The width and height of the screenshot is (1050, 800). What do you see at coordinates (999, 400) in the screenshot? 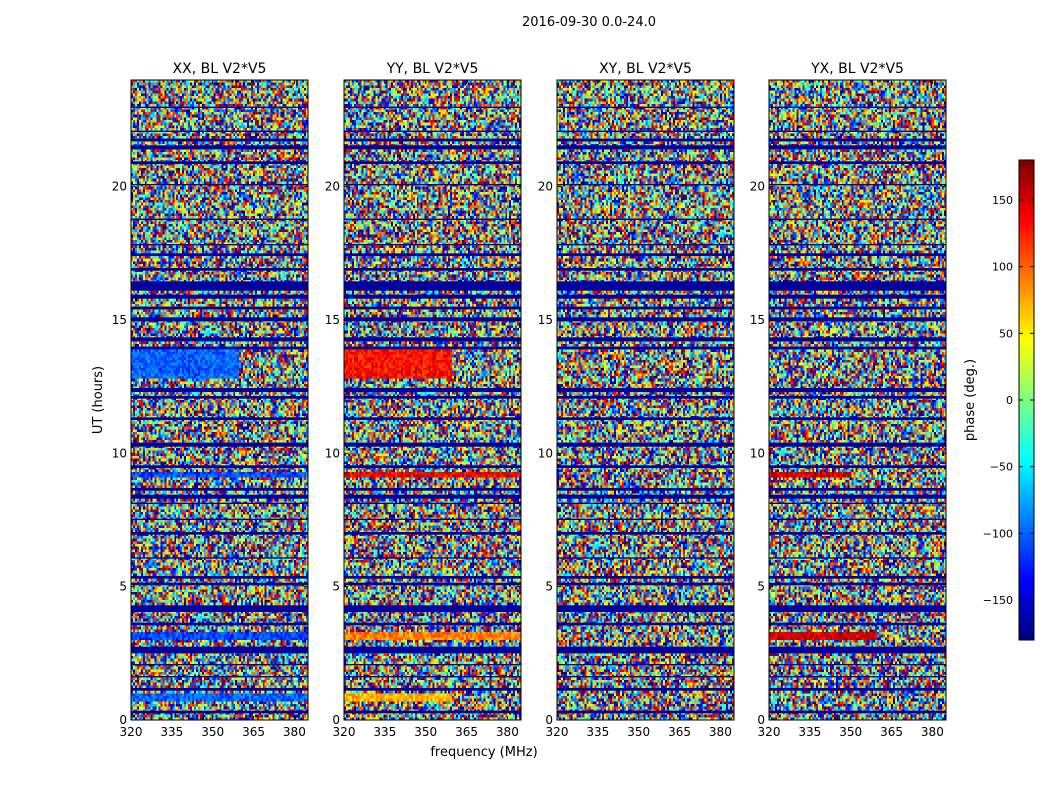
I see `colorbar: −150 −100 −50 0 50 100 150 phase (deg.)` at bounding box center [999, 400].